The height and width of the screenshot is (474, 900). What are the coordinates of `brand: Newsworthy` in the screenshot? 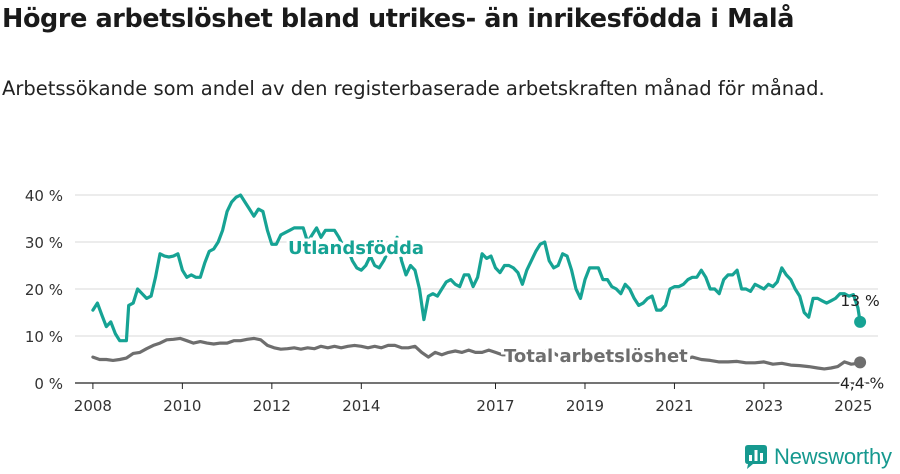 It's located at (818, 457).